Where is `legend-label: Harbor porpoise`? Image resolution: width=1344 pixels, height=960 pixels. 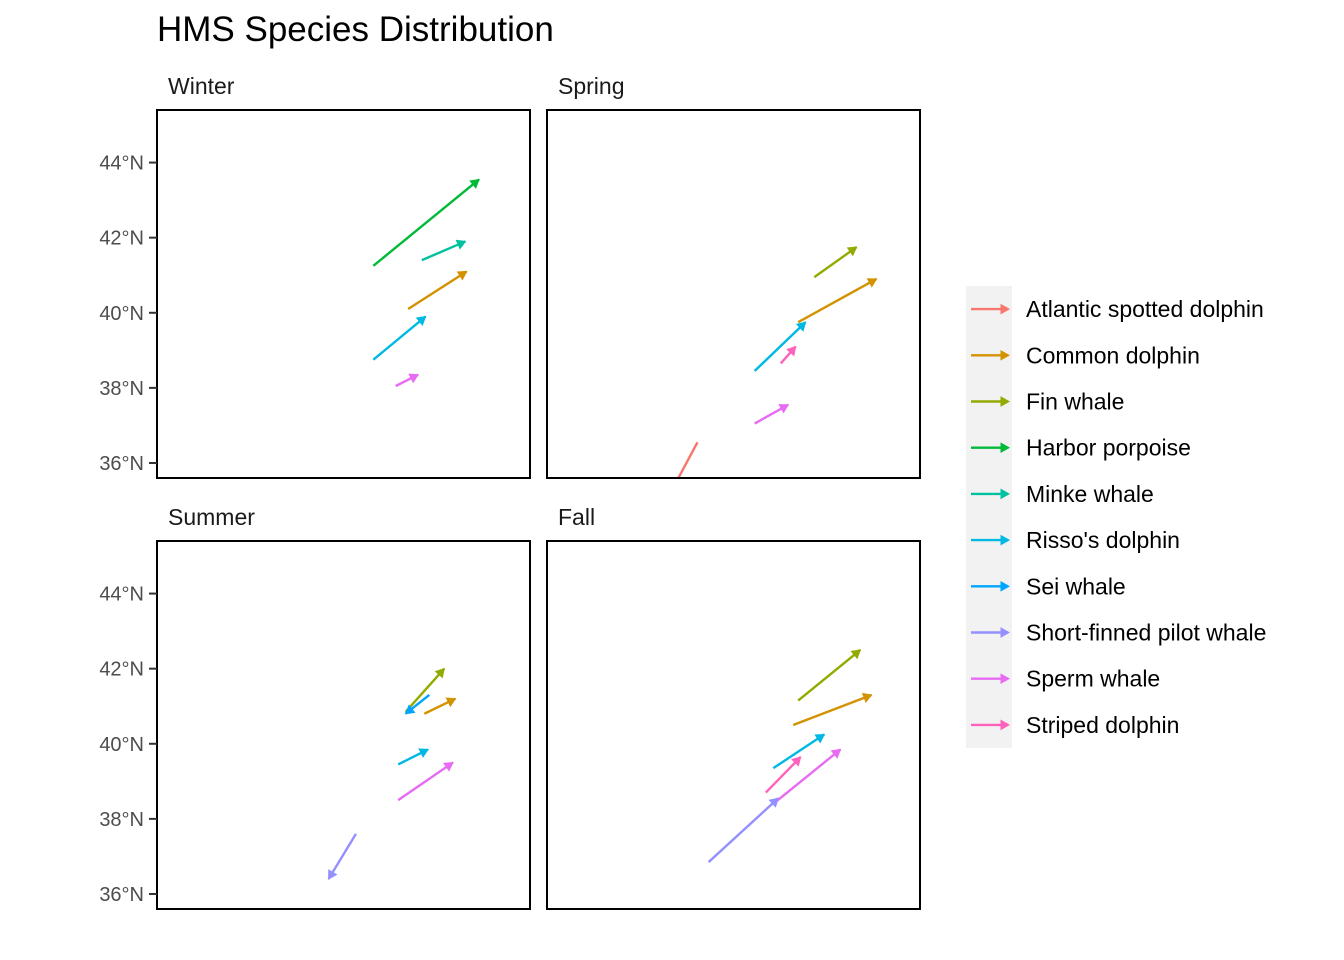
legend-label: Harbor porpoise is located at coordinates (1108, 448).